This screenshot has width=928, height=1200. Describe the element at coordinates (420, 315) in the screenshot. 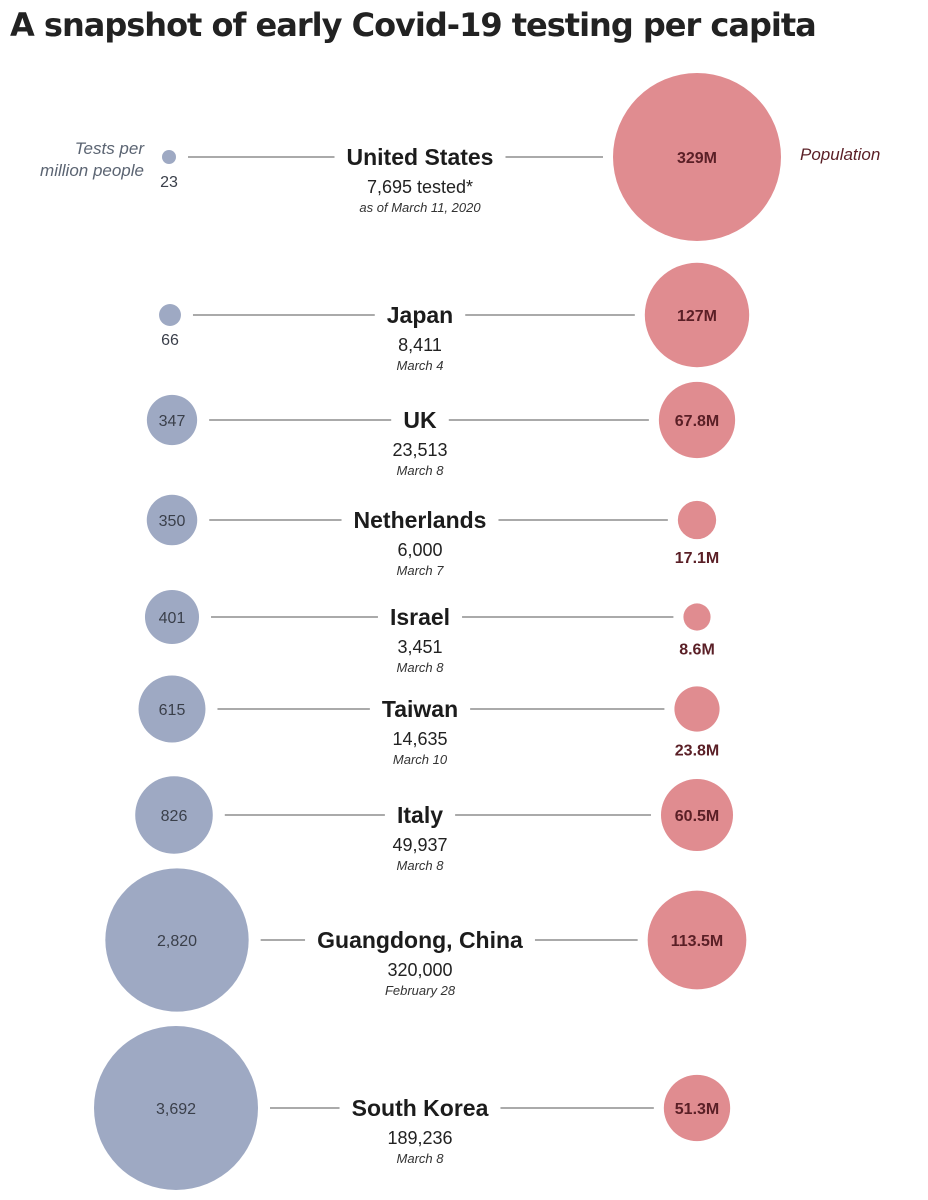

I see `country-name: Japan` at that location.